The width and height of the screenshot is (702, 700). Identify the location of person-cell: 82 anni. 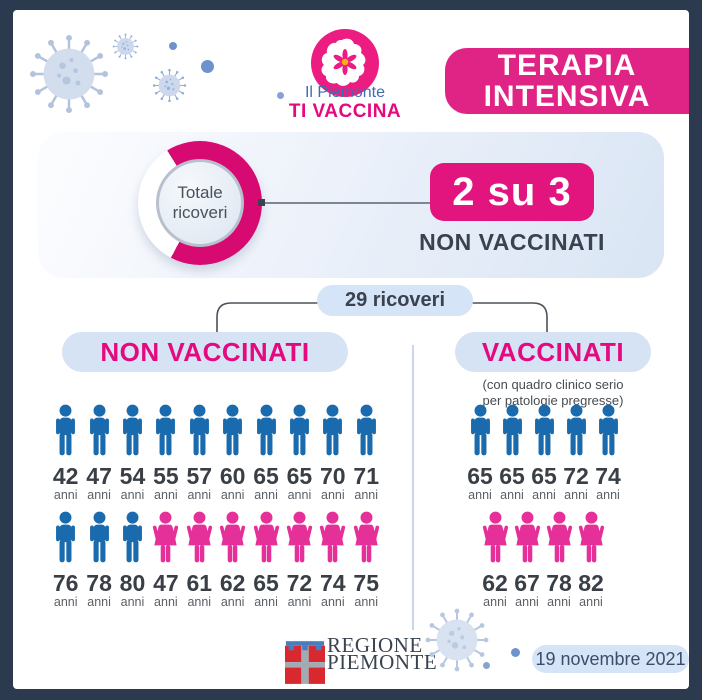
(591, 560).